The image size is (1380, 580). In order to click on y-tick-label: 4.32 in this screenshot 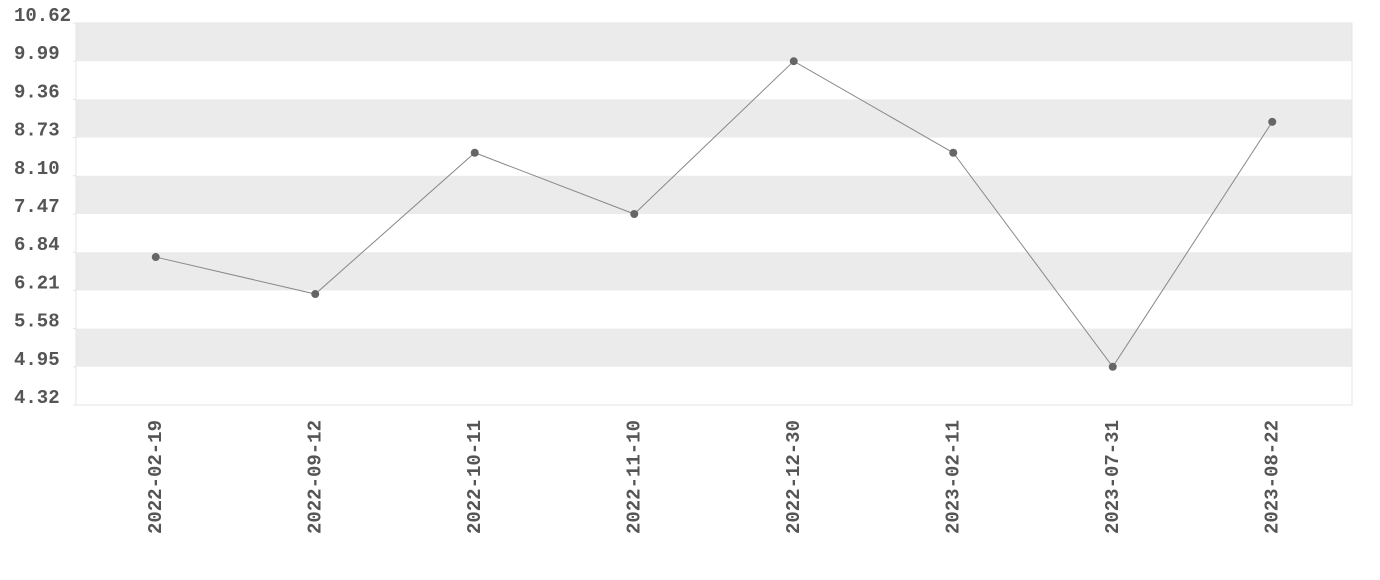, I will do `click(37, 398)`.